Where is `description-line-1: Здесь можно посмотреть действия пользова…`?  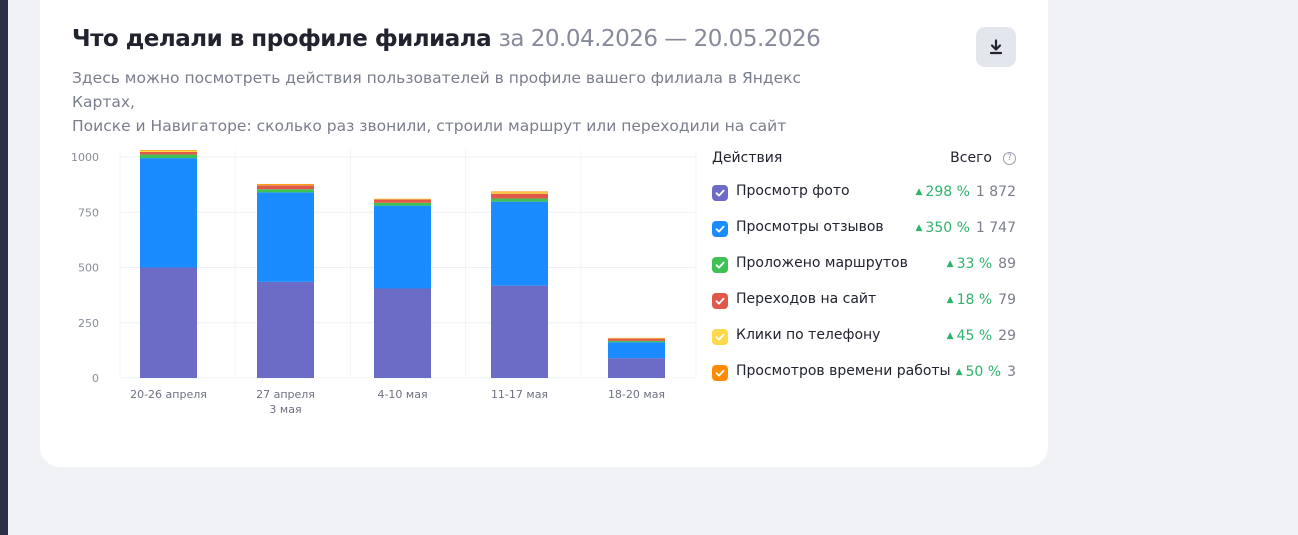
description-line-1: Здесь можно посмотреть действия пользова… is located at coordinates (436, 90).